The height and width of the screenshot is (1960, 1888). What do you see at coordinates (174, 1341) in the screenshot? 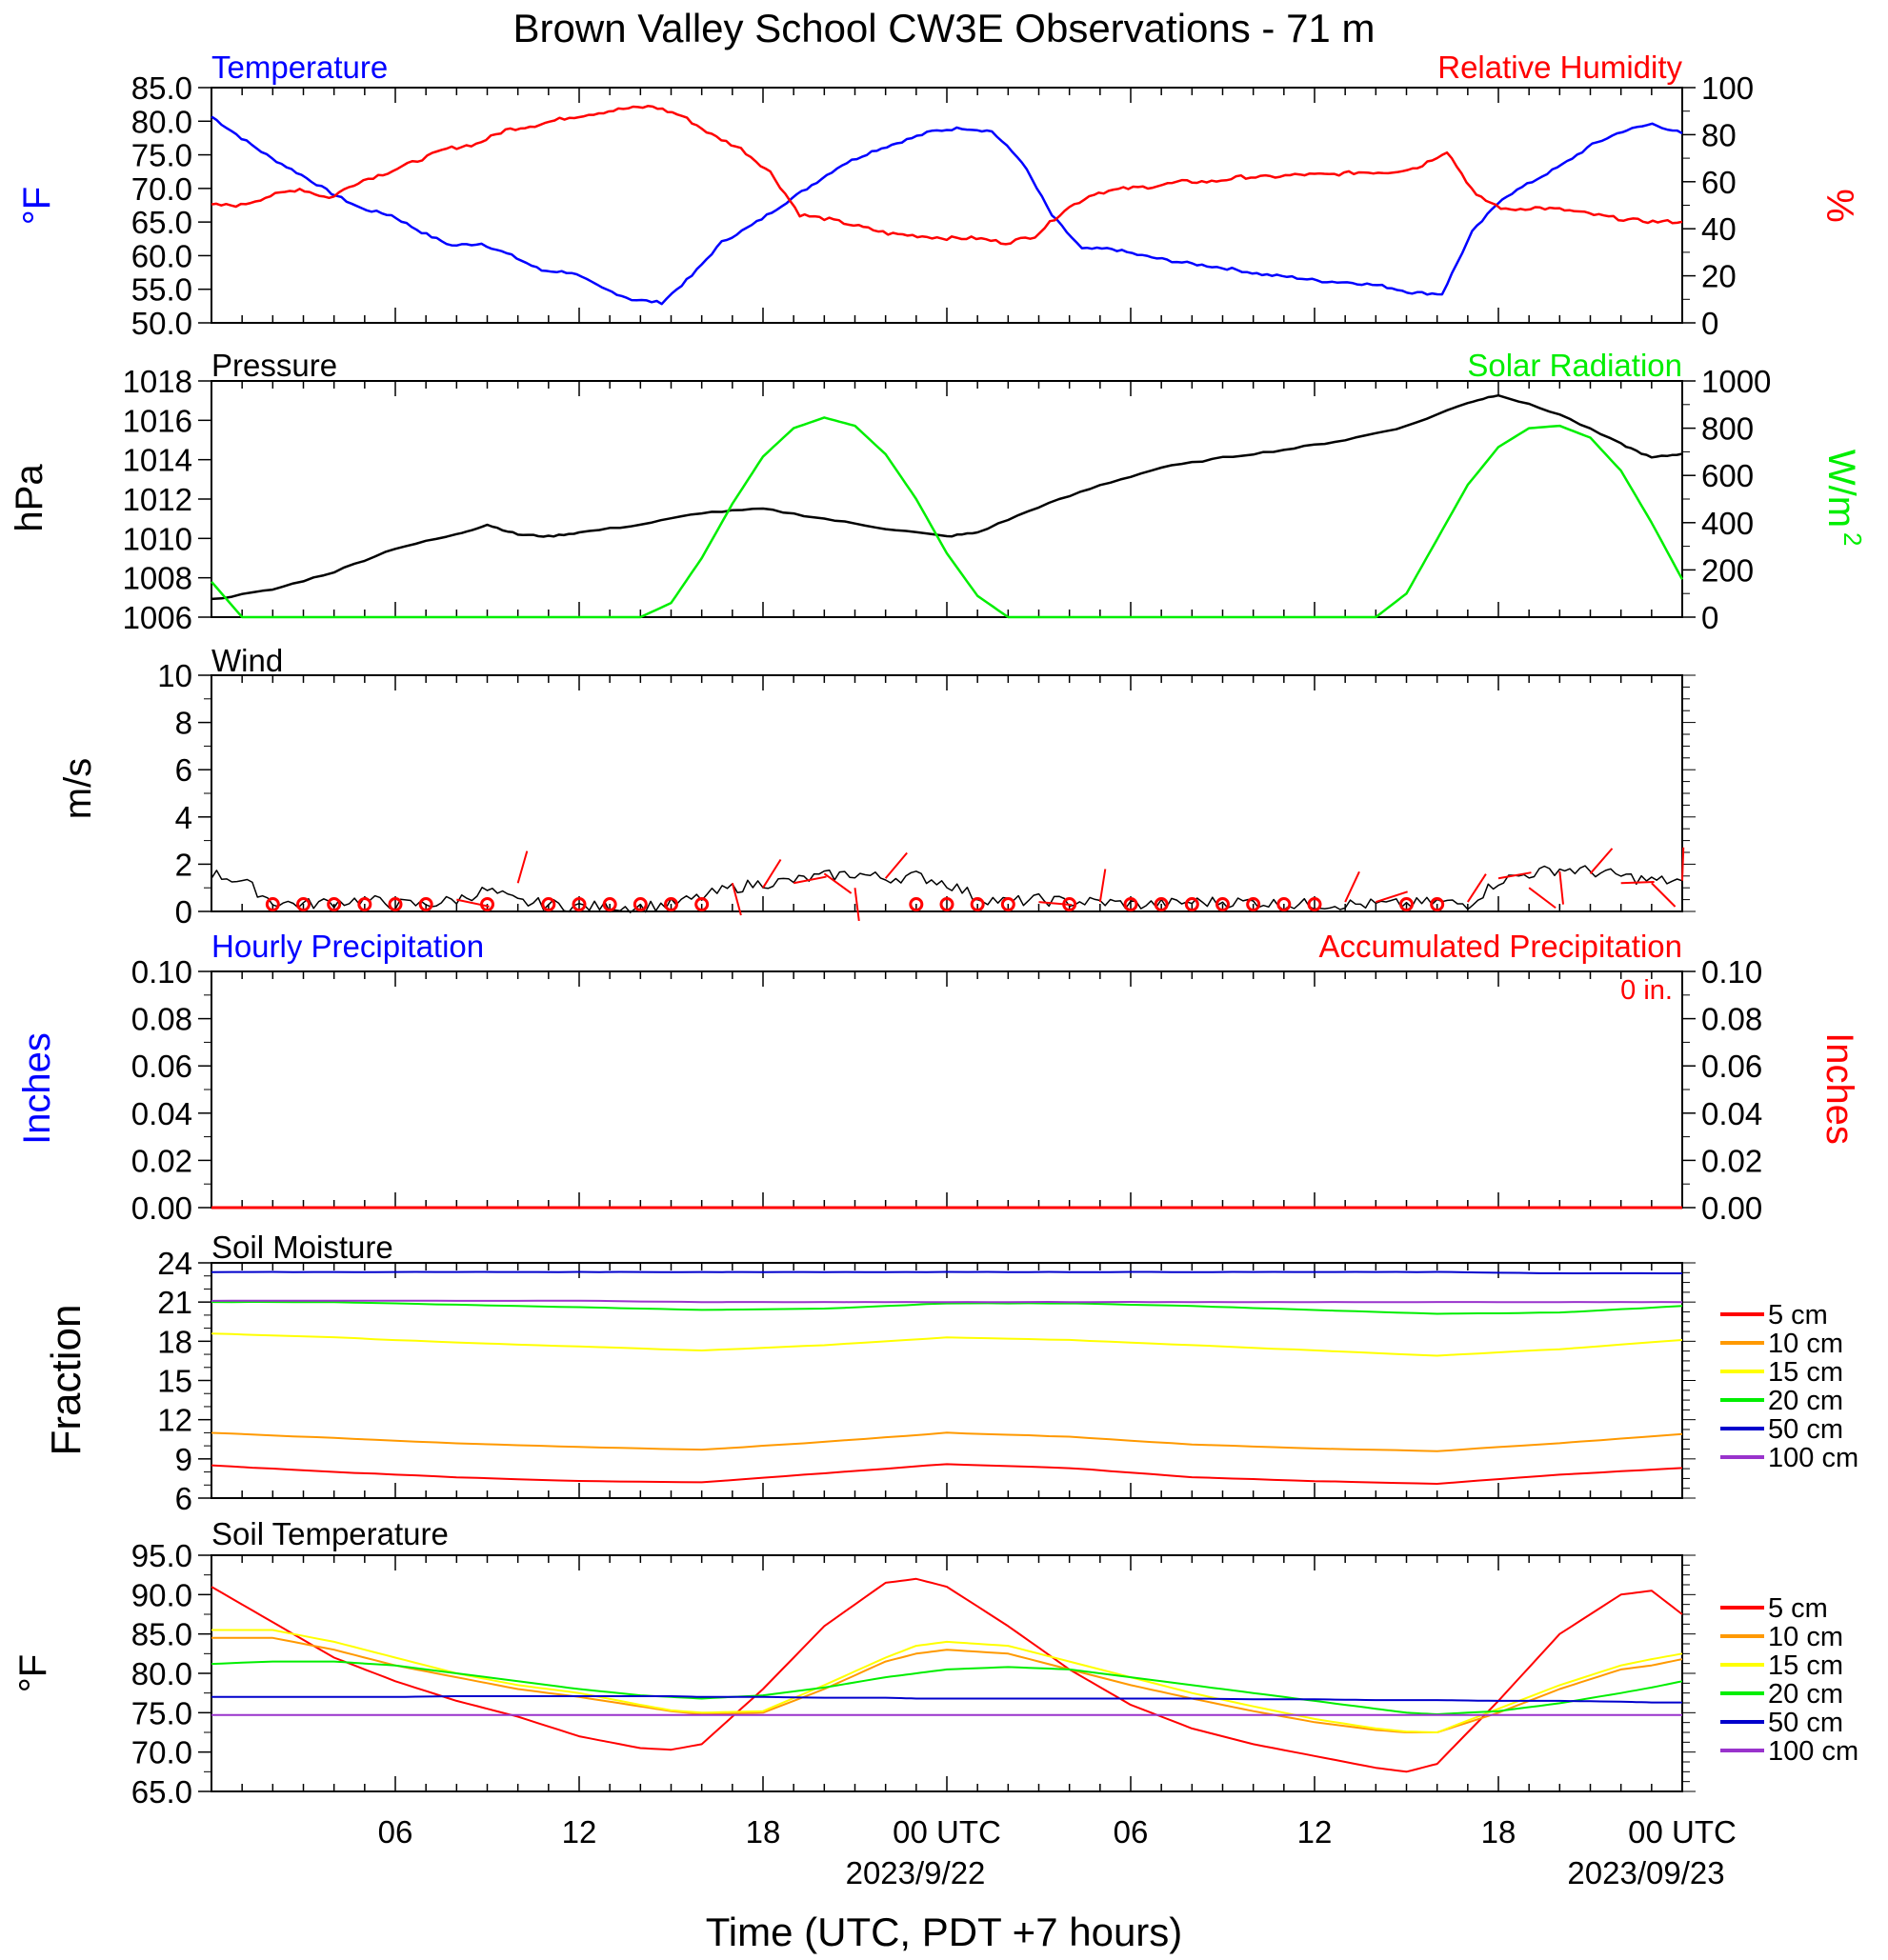
I see `y-tick-label: 18` at bounding box center [174, 1341].